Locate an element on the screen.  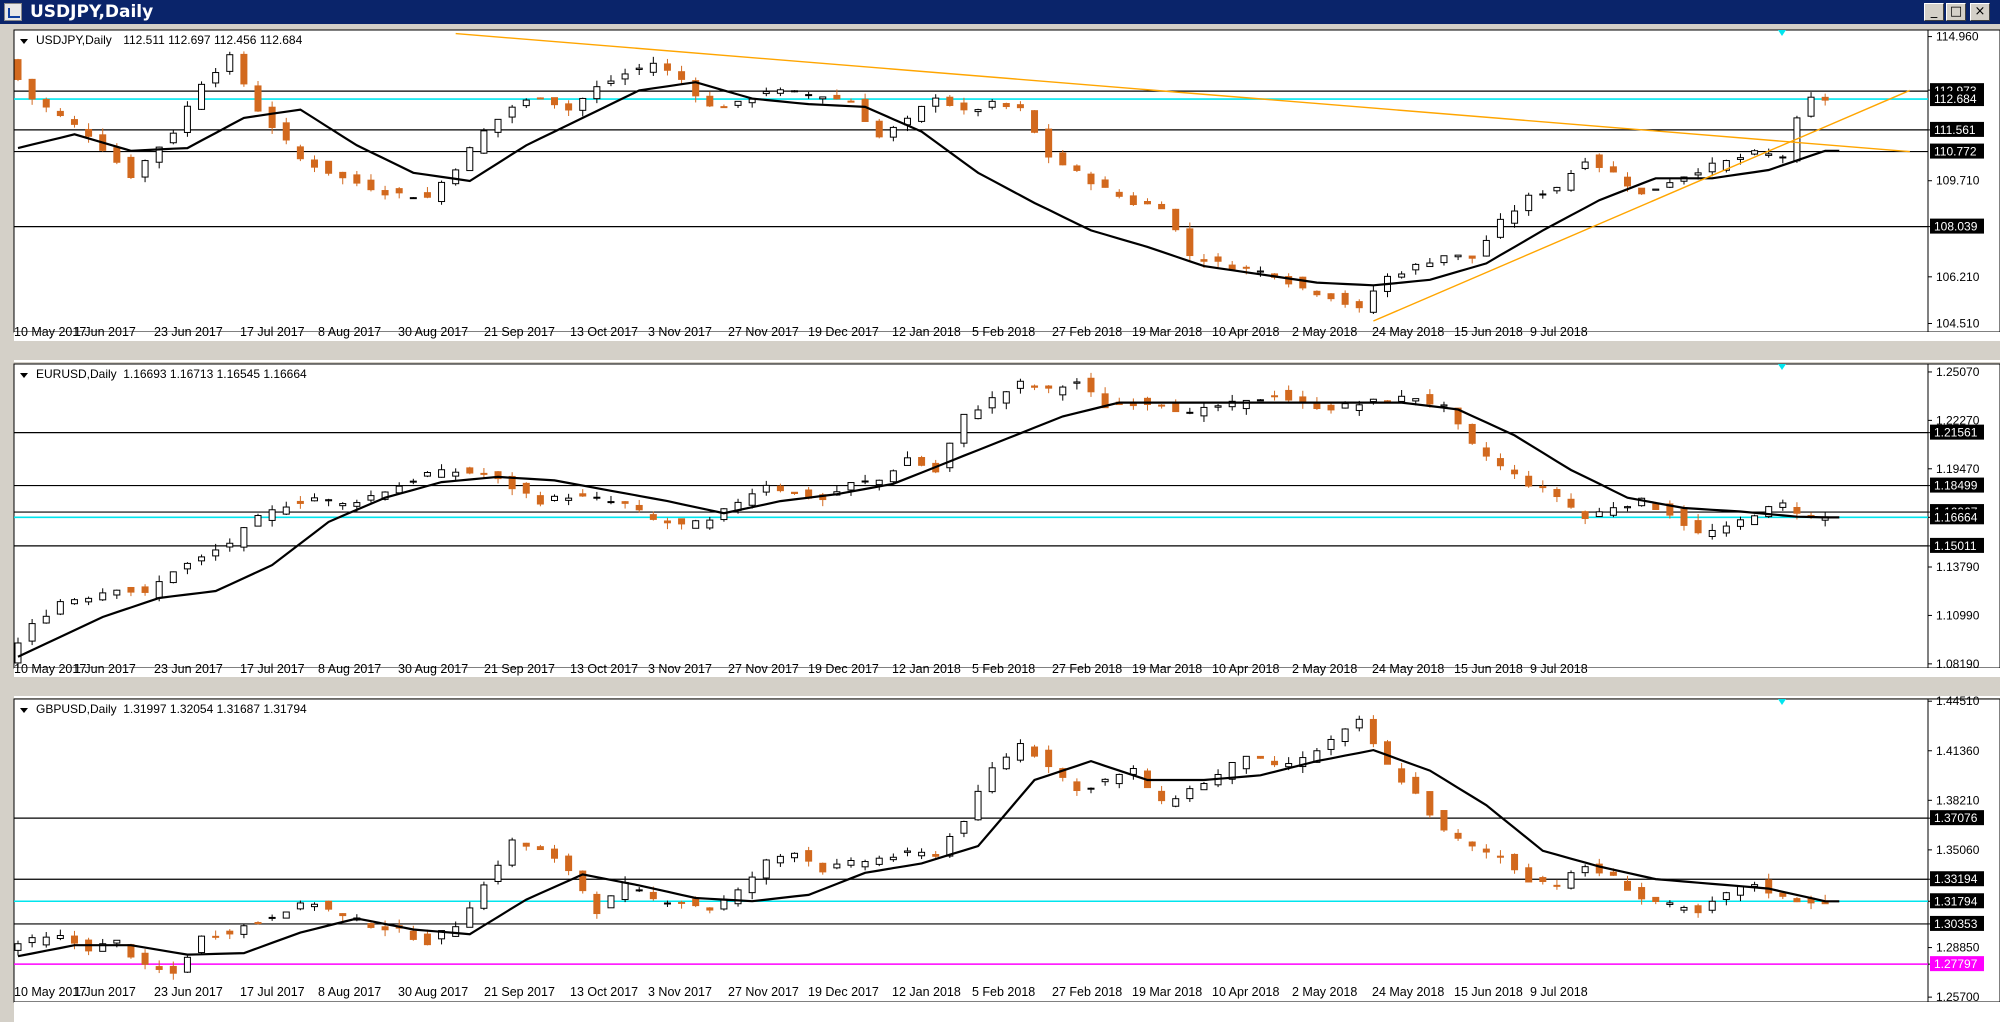
x-tick-label: 5 Feb 2018 is located at coordinates (1003, 669).